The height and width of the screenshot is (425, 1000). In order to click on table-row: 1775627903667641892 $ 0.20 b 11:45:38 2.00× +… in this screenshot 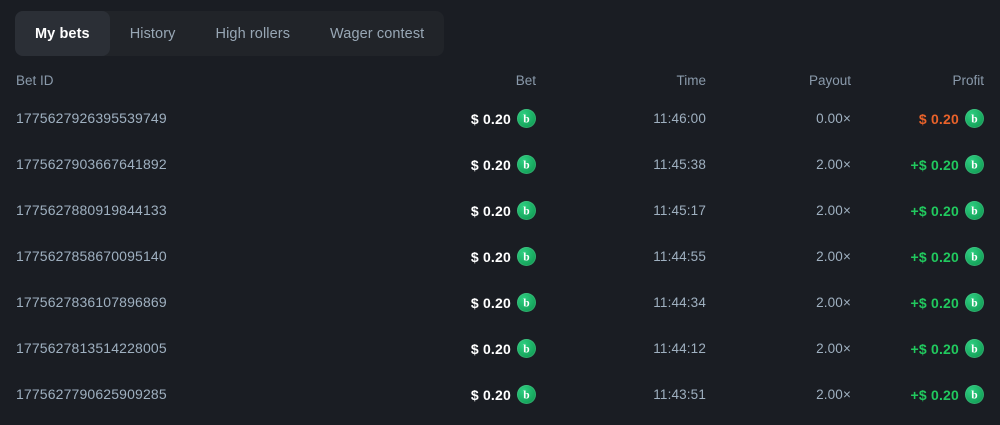, I will do `click(500, 165)`.